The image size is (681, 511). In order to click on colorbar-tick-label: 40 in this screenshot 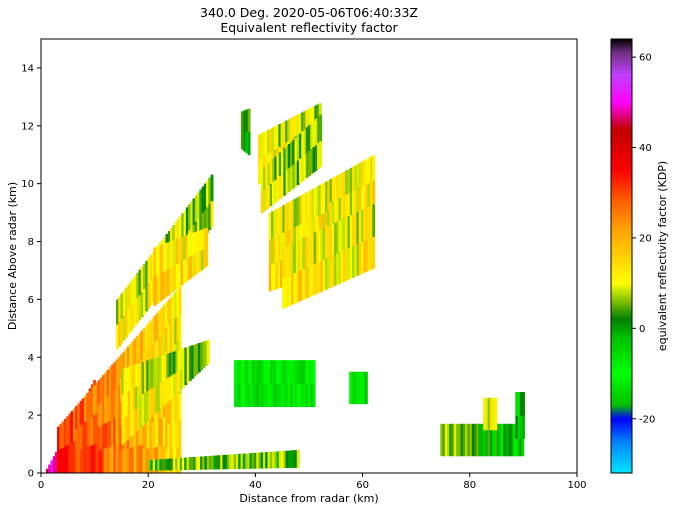, I will do `click(645, 148)`.